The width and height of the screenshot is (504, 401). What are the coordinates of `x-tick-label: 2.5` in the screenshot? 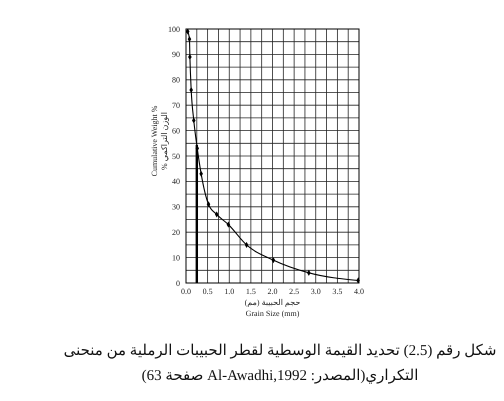 It's located at (294, 291).